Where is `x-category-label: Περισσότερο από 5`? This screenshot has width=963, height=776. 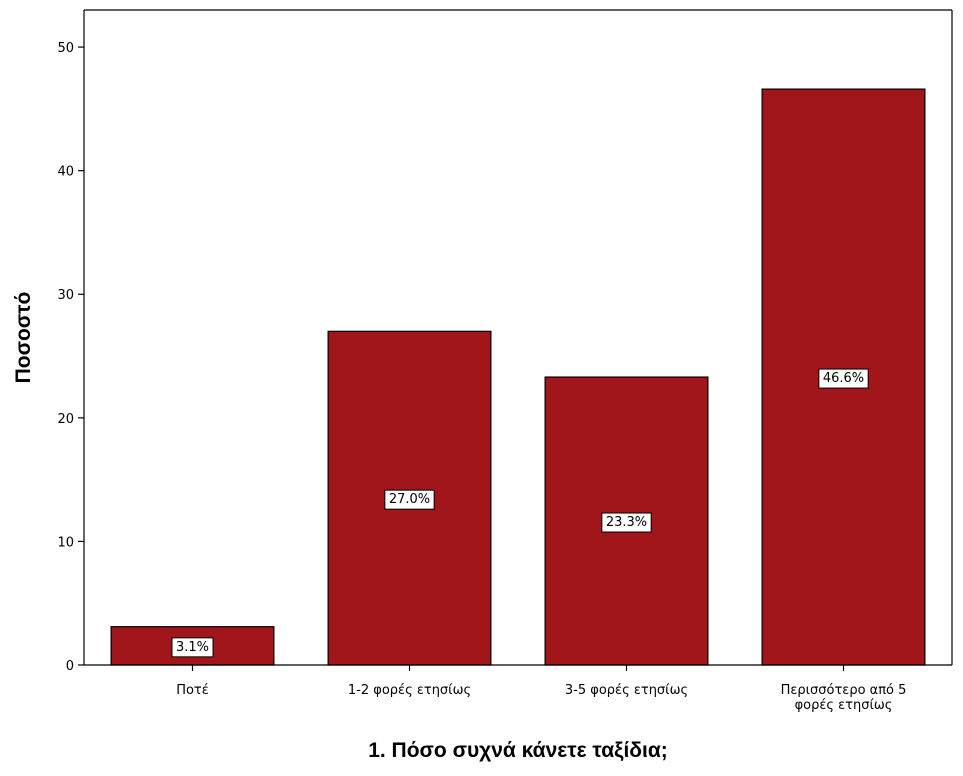
x-category-label: Περισσότερο από 5 is located at coordinates (844, 690).